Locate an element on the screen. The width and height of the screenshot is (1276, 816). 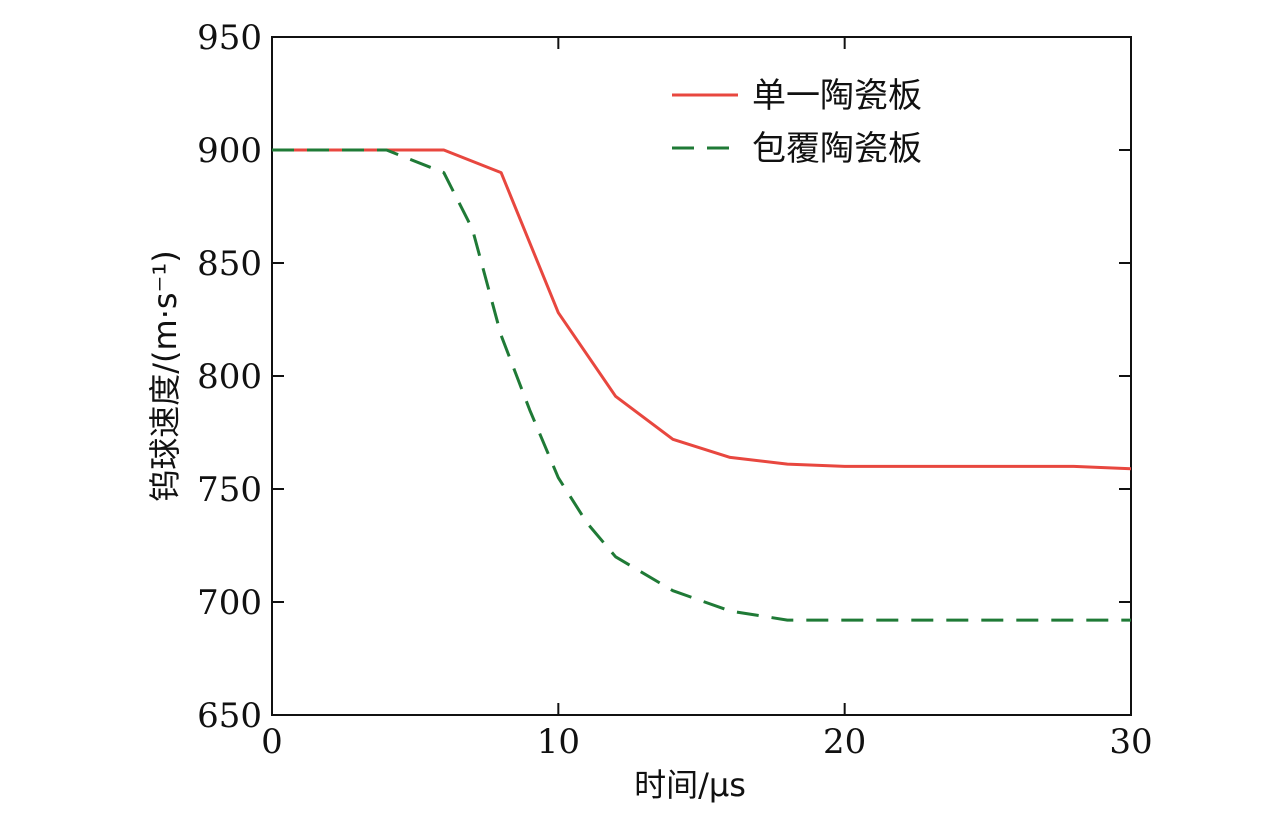
y-tick-label: 650 is located at coordinates (229, 716).